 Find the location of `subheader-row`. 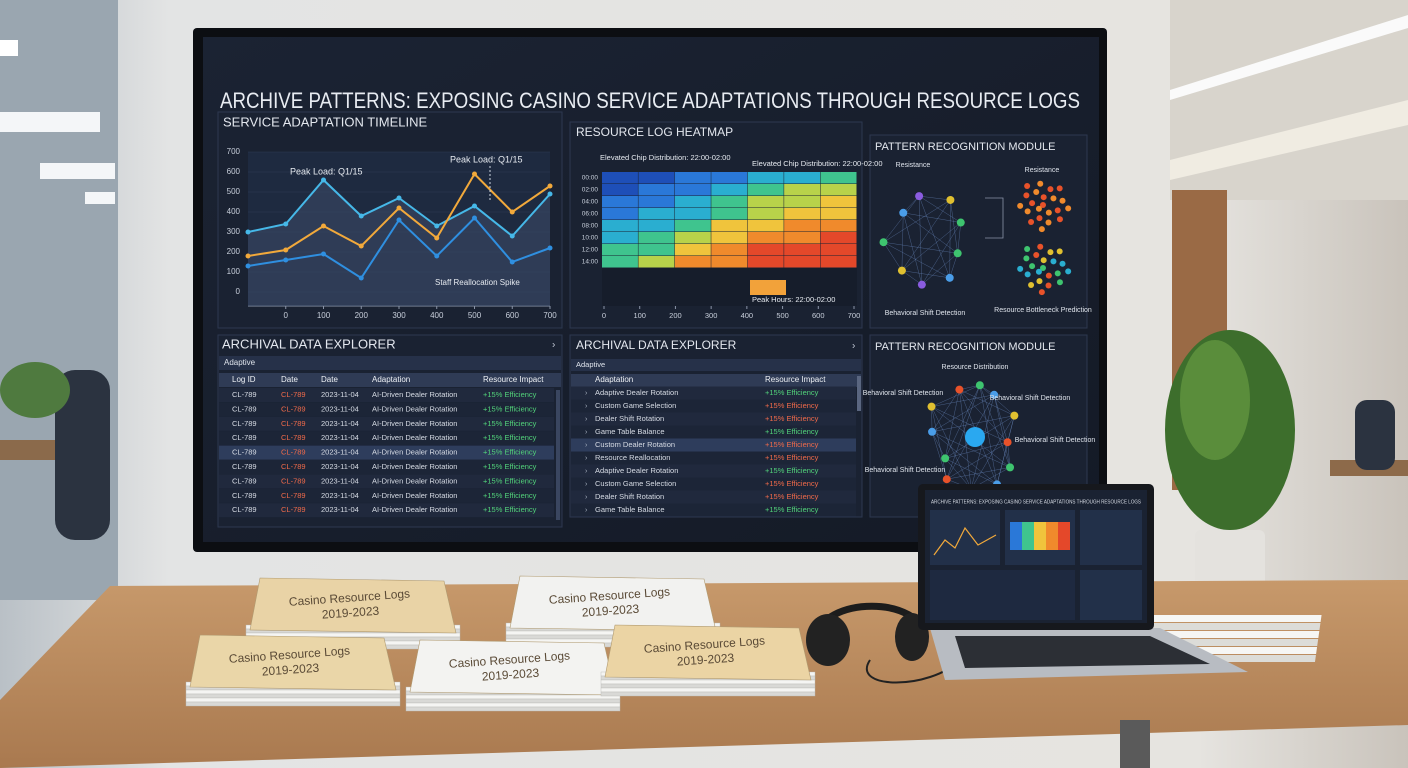

subheader-row is located at coordinates (716, 365).